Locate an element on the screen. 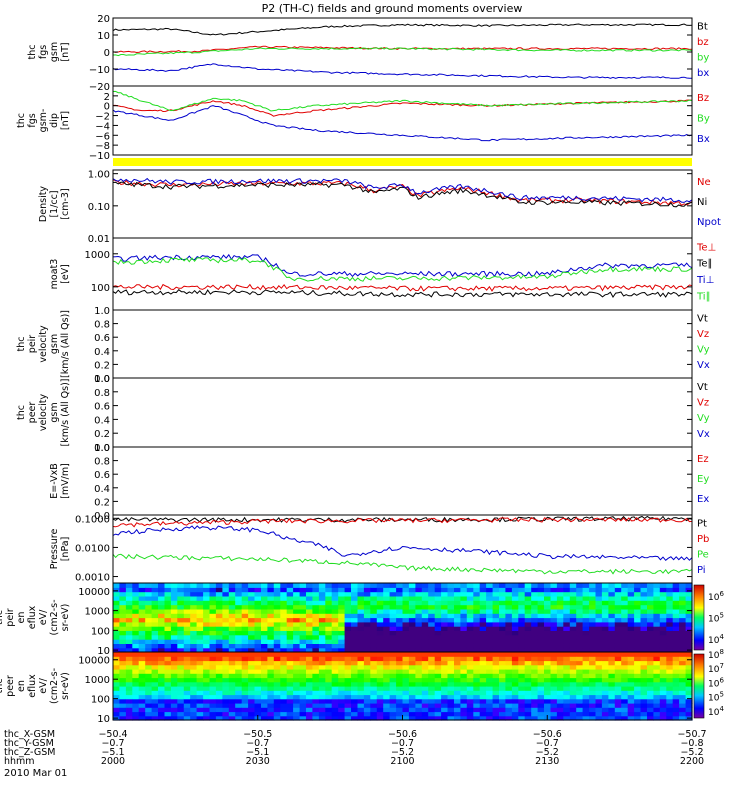 This screenshot has height=800, width=750. spectrogram-cells is located at coordinates (403, 686).